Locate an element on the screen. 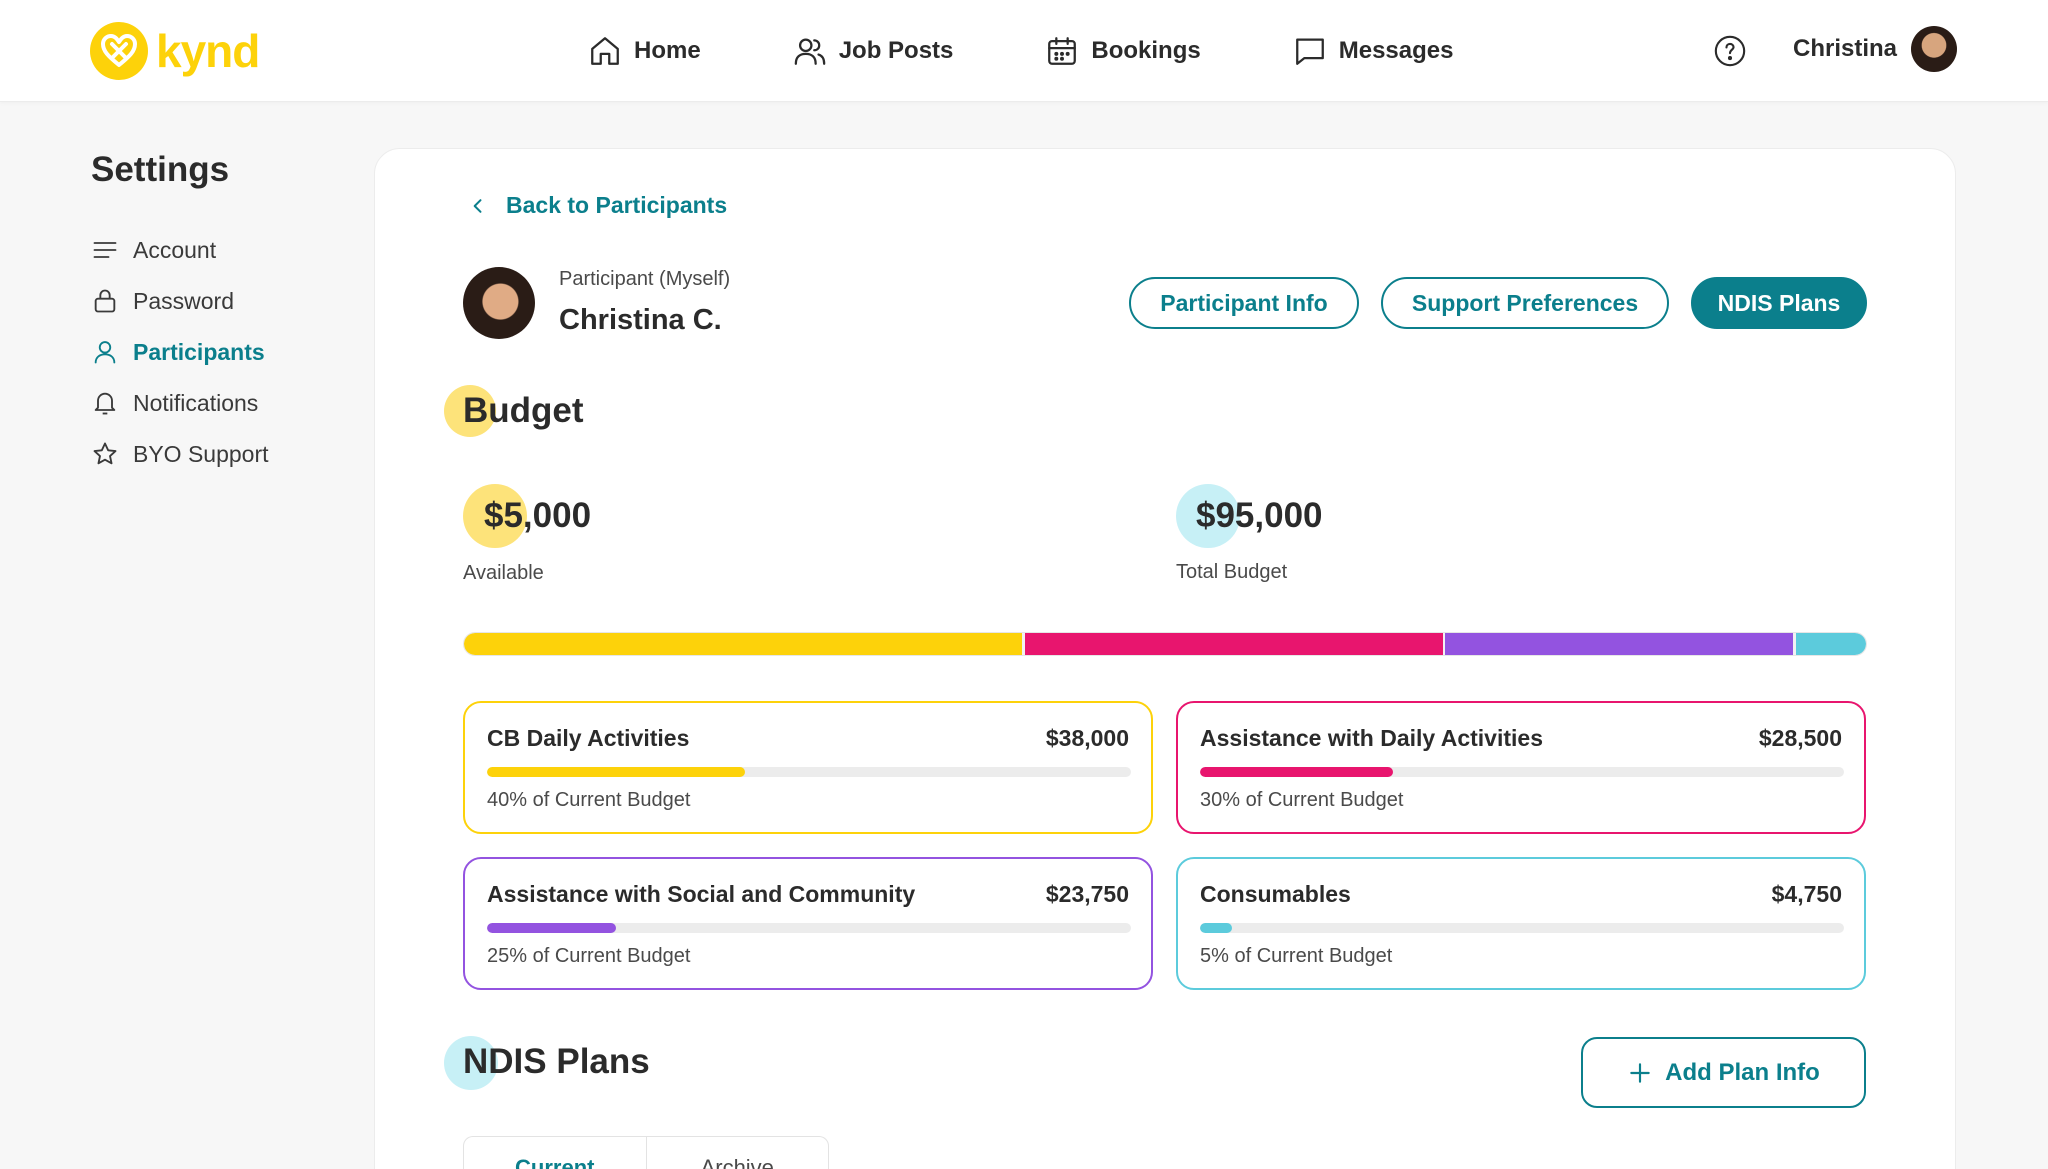 The image size is (2048, 1169). sidebar-item-label: Account is located at coordinates (175, 249).